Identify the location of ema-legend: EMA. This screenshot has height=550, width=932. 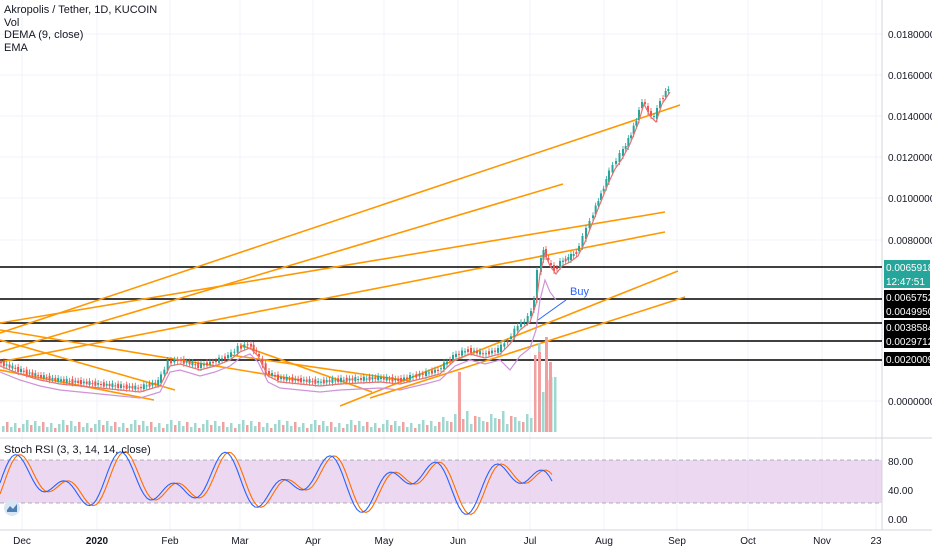
(16, 47).